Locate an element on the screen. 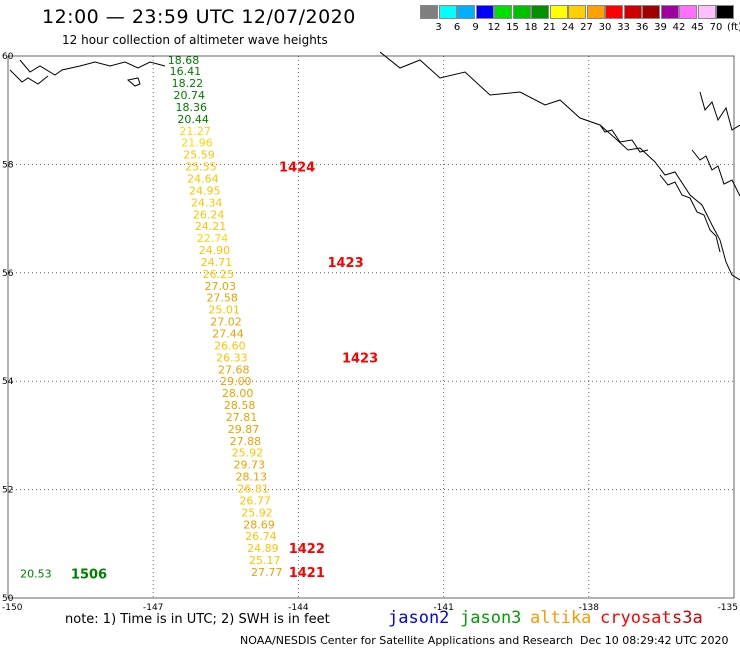  wave-height-value: 25.01 is located at coordinates (224, 310).